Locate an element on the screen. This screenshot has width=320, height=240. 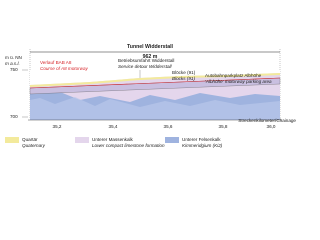
legend-label: Unterer Massenkalk is located at coordinates (113, 139).